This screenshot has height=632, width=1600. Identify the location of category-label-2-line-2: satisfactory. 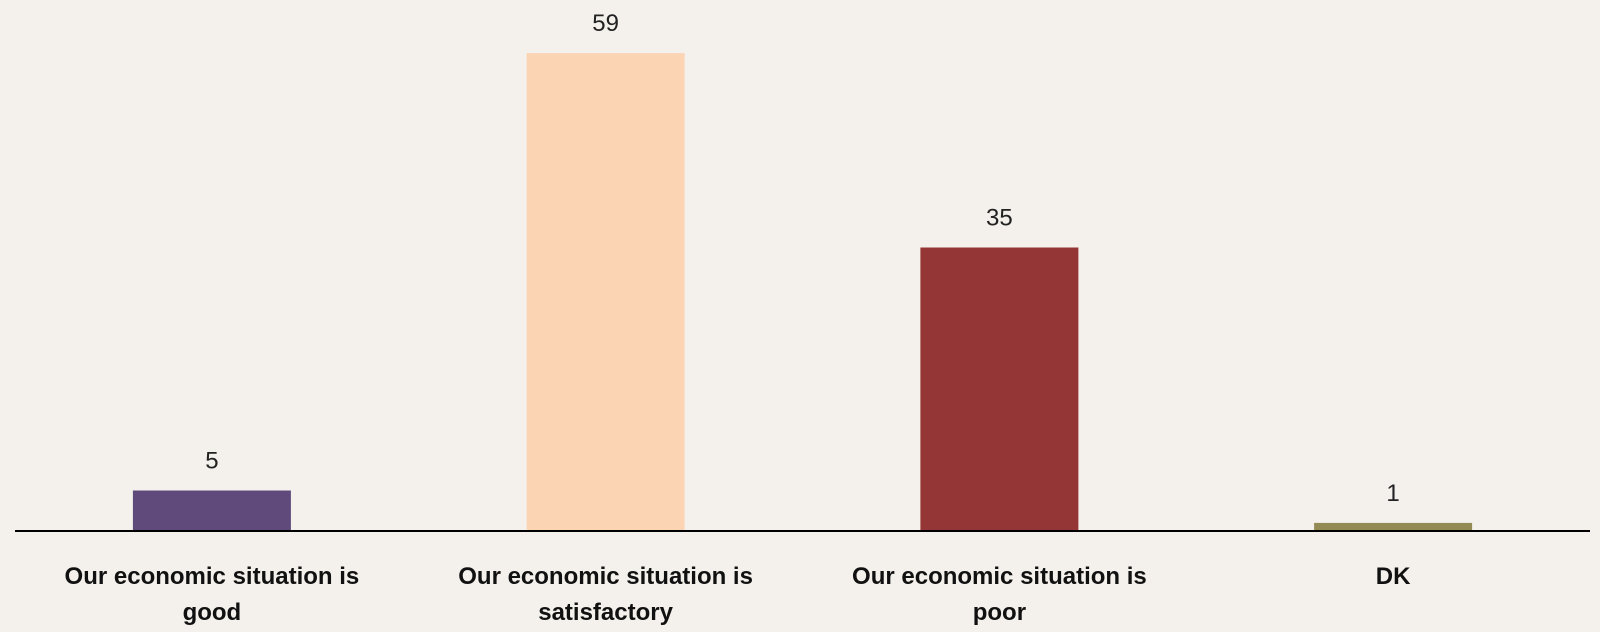
(605, 612).